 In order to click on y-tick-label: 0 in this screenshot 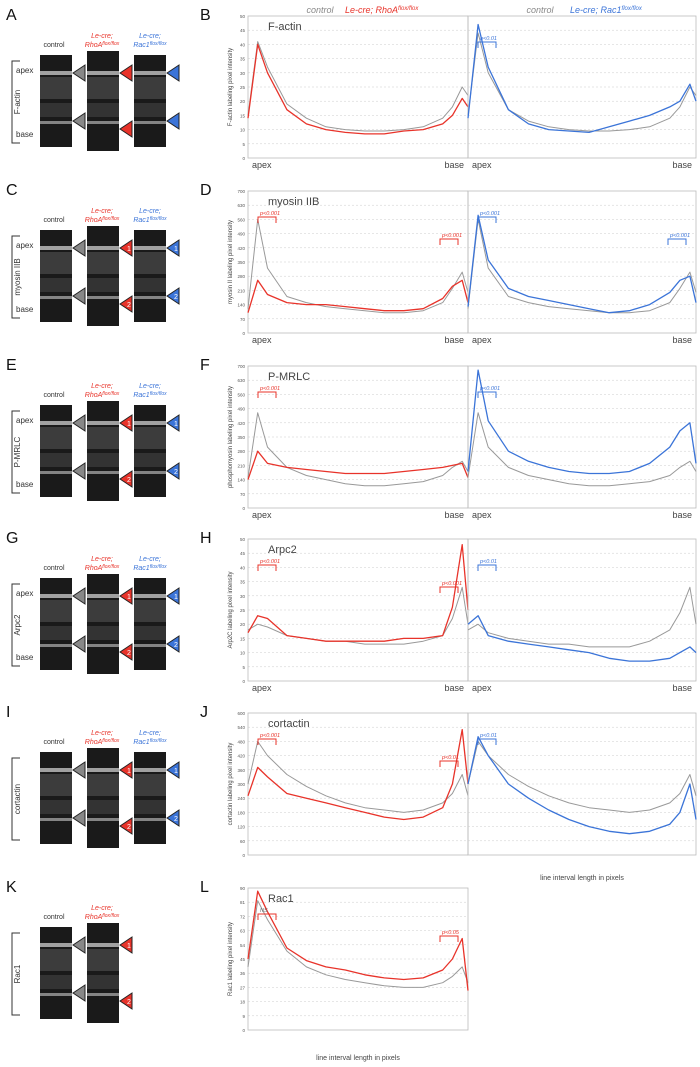, I will do `click(243, 333)`.